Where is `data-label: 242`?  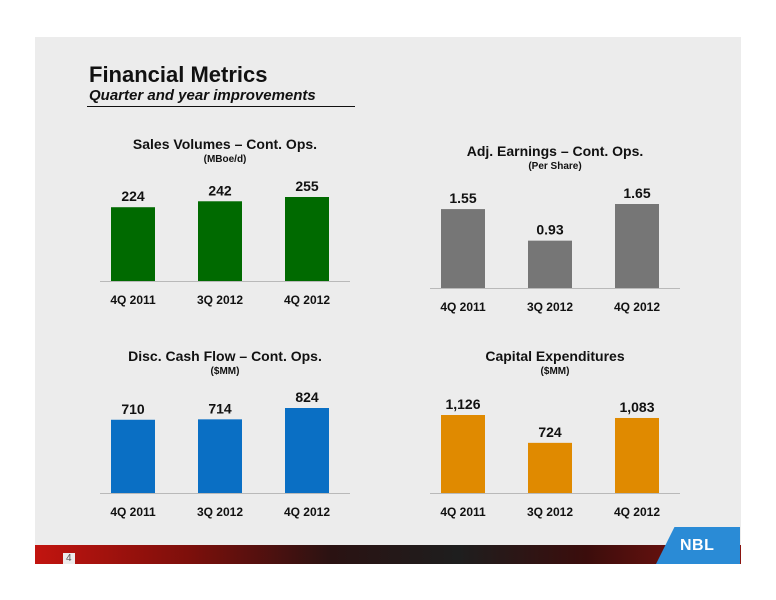
data-label: 242 is located at coordinates (220, 190).